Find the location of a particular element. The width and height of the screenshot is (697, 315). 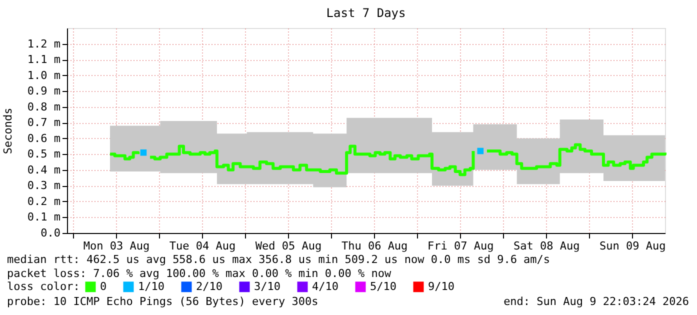

y-axis-title: Seconds is located at coordinates (7, 131).